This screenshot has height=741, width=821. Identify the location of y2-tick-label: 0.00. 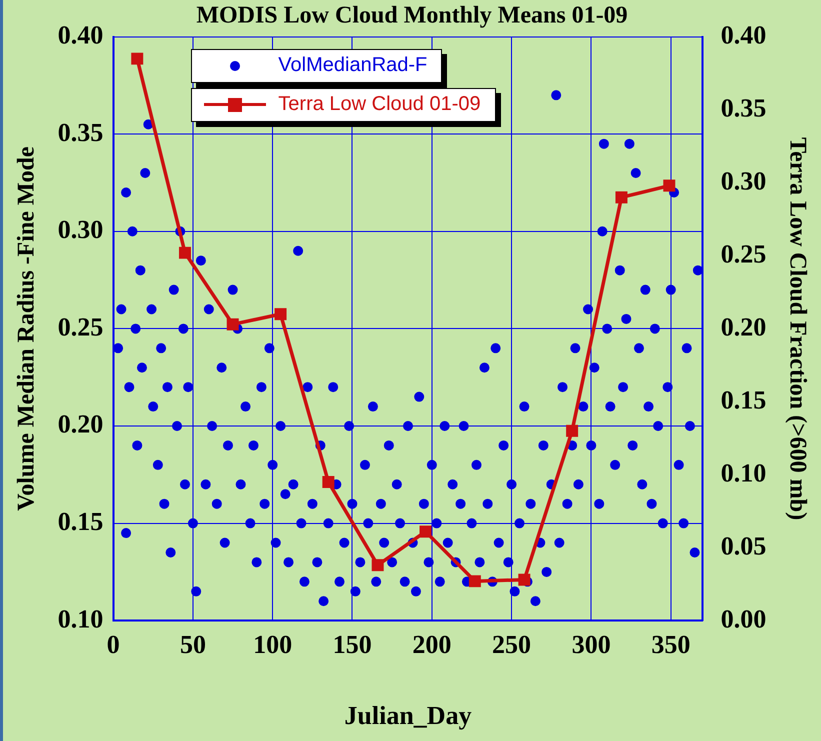
(743, 619).